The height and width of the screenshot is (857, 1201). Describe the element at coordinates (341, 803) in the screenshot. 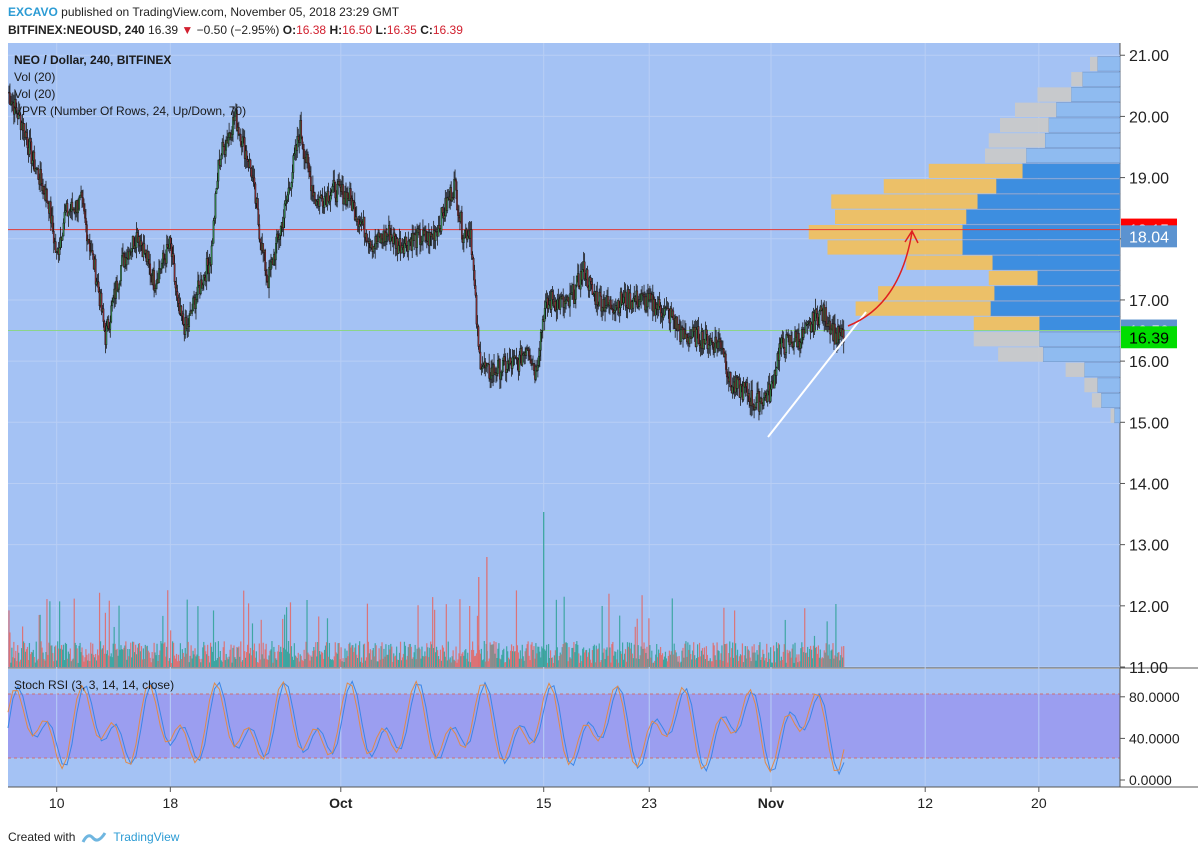

I see `x-tick-label: Oct` at that location.